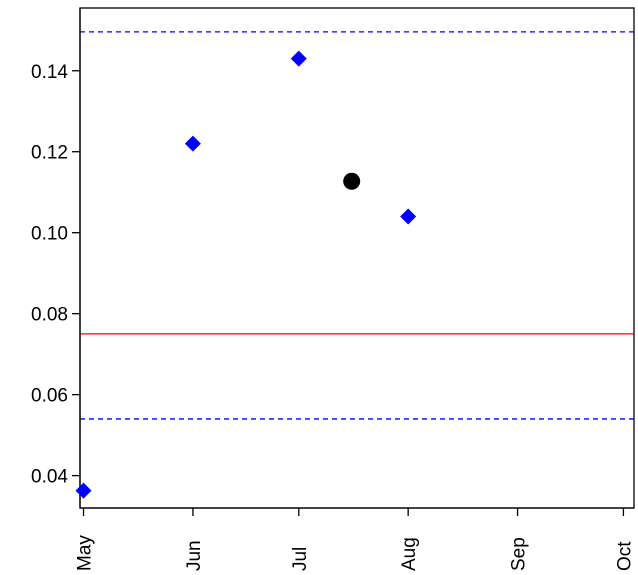 The image size is (638, 575). Describe the element at coordinates (49, 477) in the screenshot. I see `y-tick-label: 0.04` at that location.